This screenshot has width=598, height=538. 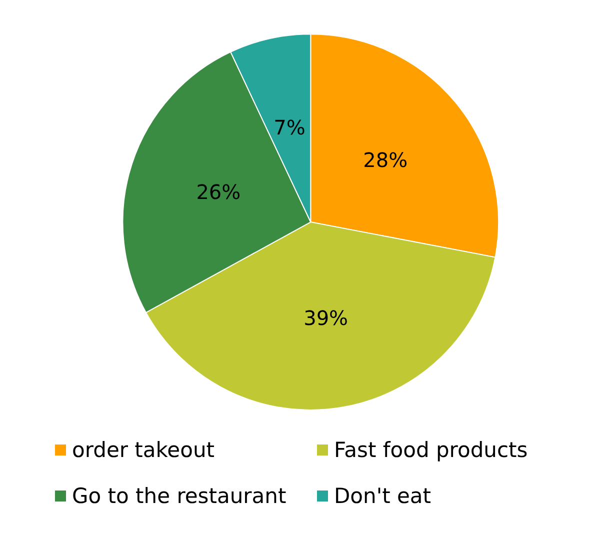 I want to click on data-label: 28%, so click(x=385, y=160).